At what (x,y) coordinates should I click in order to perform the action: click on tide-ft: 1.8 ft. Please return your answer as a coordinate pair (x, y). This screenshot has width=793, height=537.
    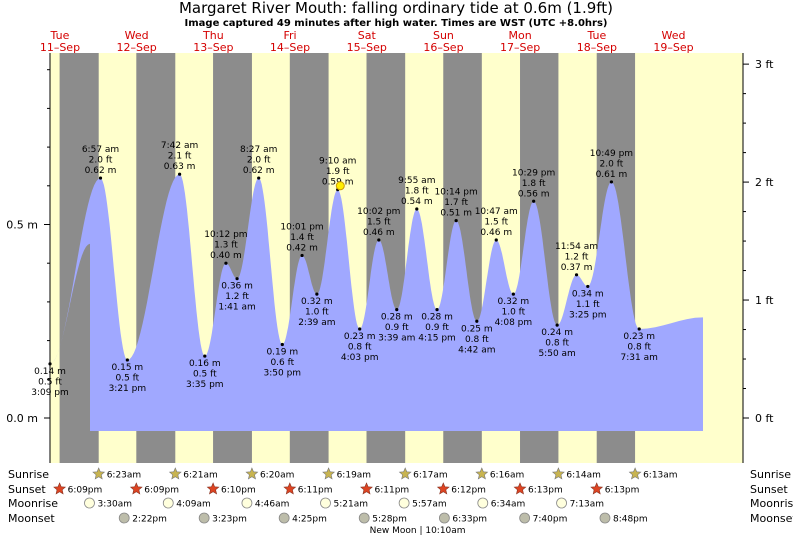
    Looking at the image, I should click on (534, 184).